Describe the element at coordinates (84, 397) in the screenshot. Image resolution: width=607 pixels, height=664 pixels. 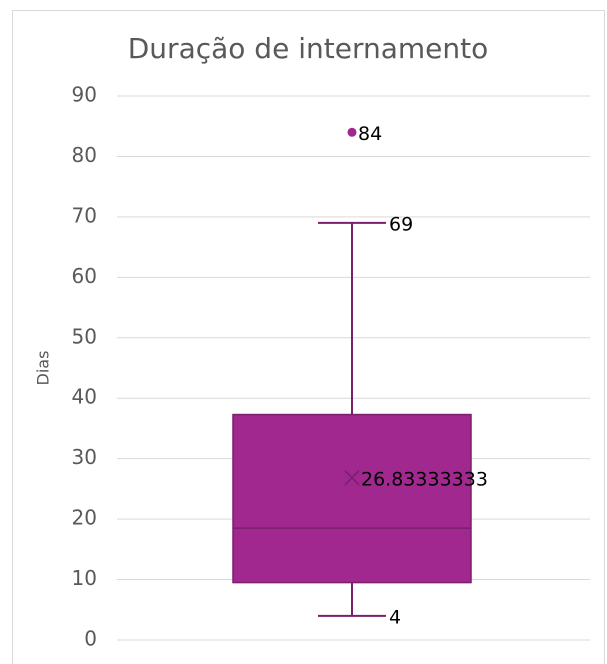
I see `y-tick-label: 40` at that location.